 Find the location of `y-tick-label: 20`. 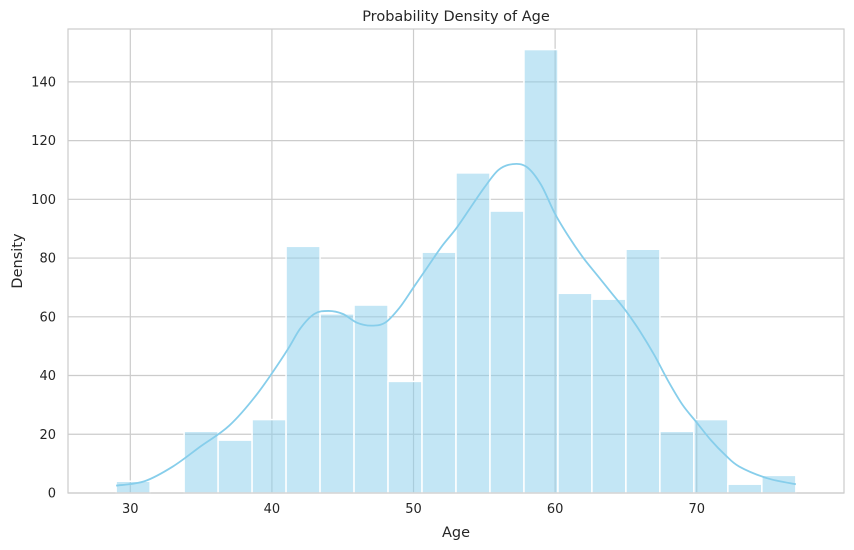

y-tick-label: 20 is located at coordinates (47, 435).